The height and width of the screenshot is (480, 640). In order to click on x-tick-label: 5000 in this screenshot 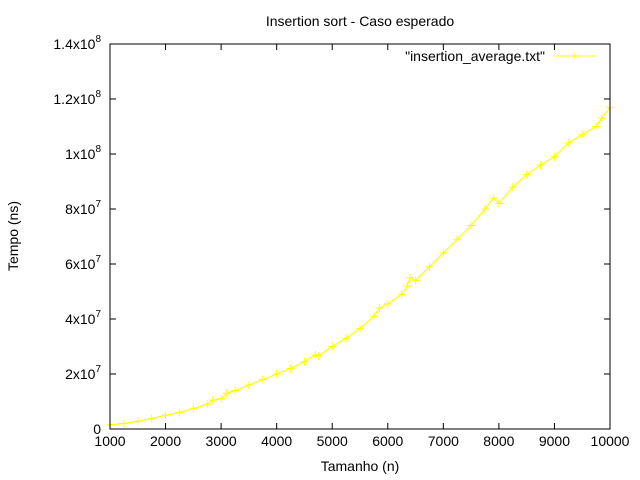, I will do `click(332, 441)`.